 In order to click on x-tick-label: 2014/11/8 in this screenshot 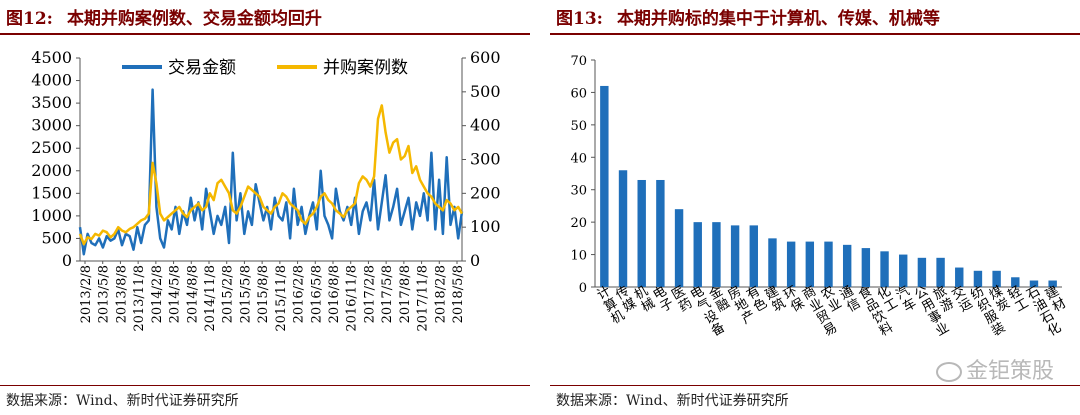, I will do `click(210, 298)`.